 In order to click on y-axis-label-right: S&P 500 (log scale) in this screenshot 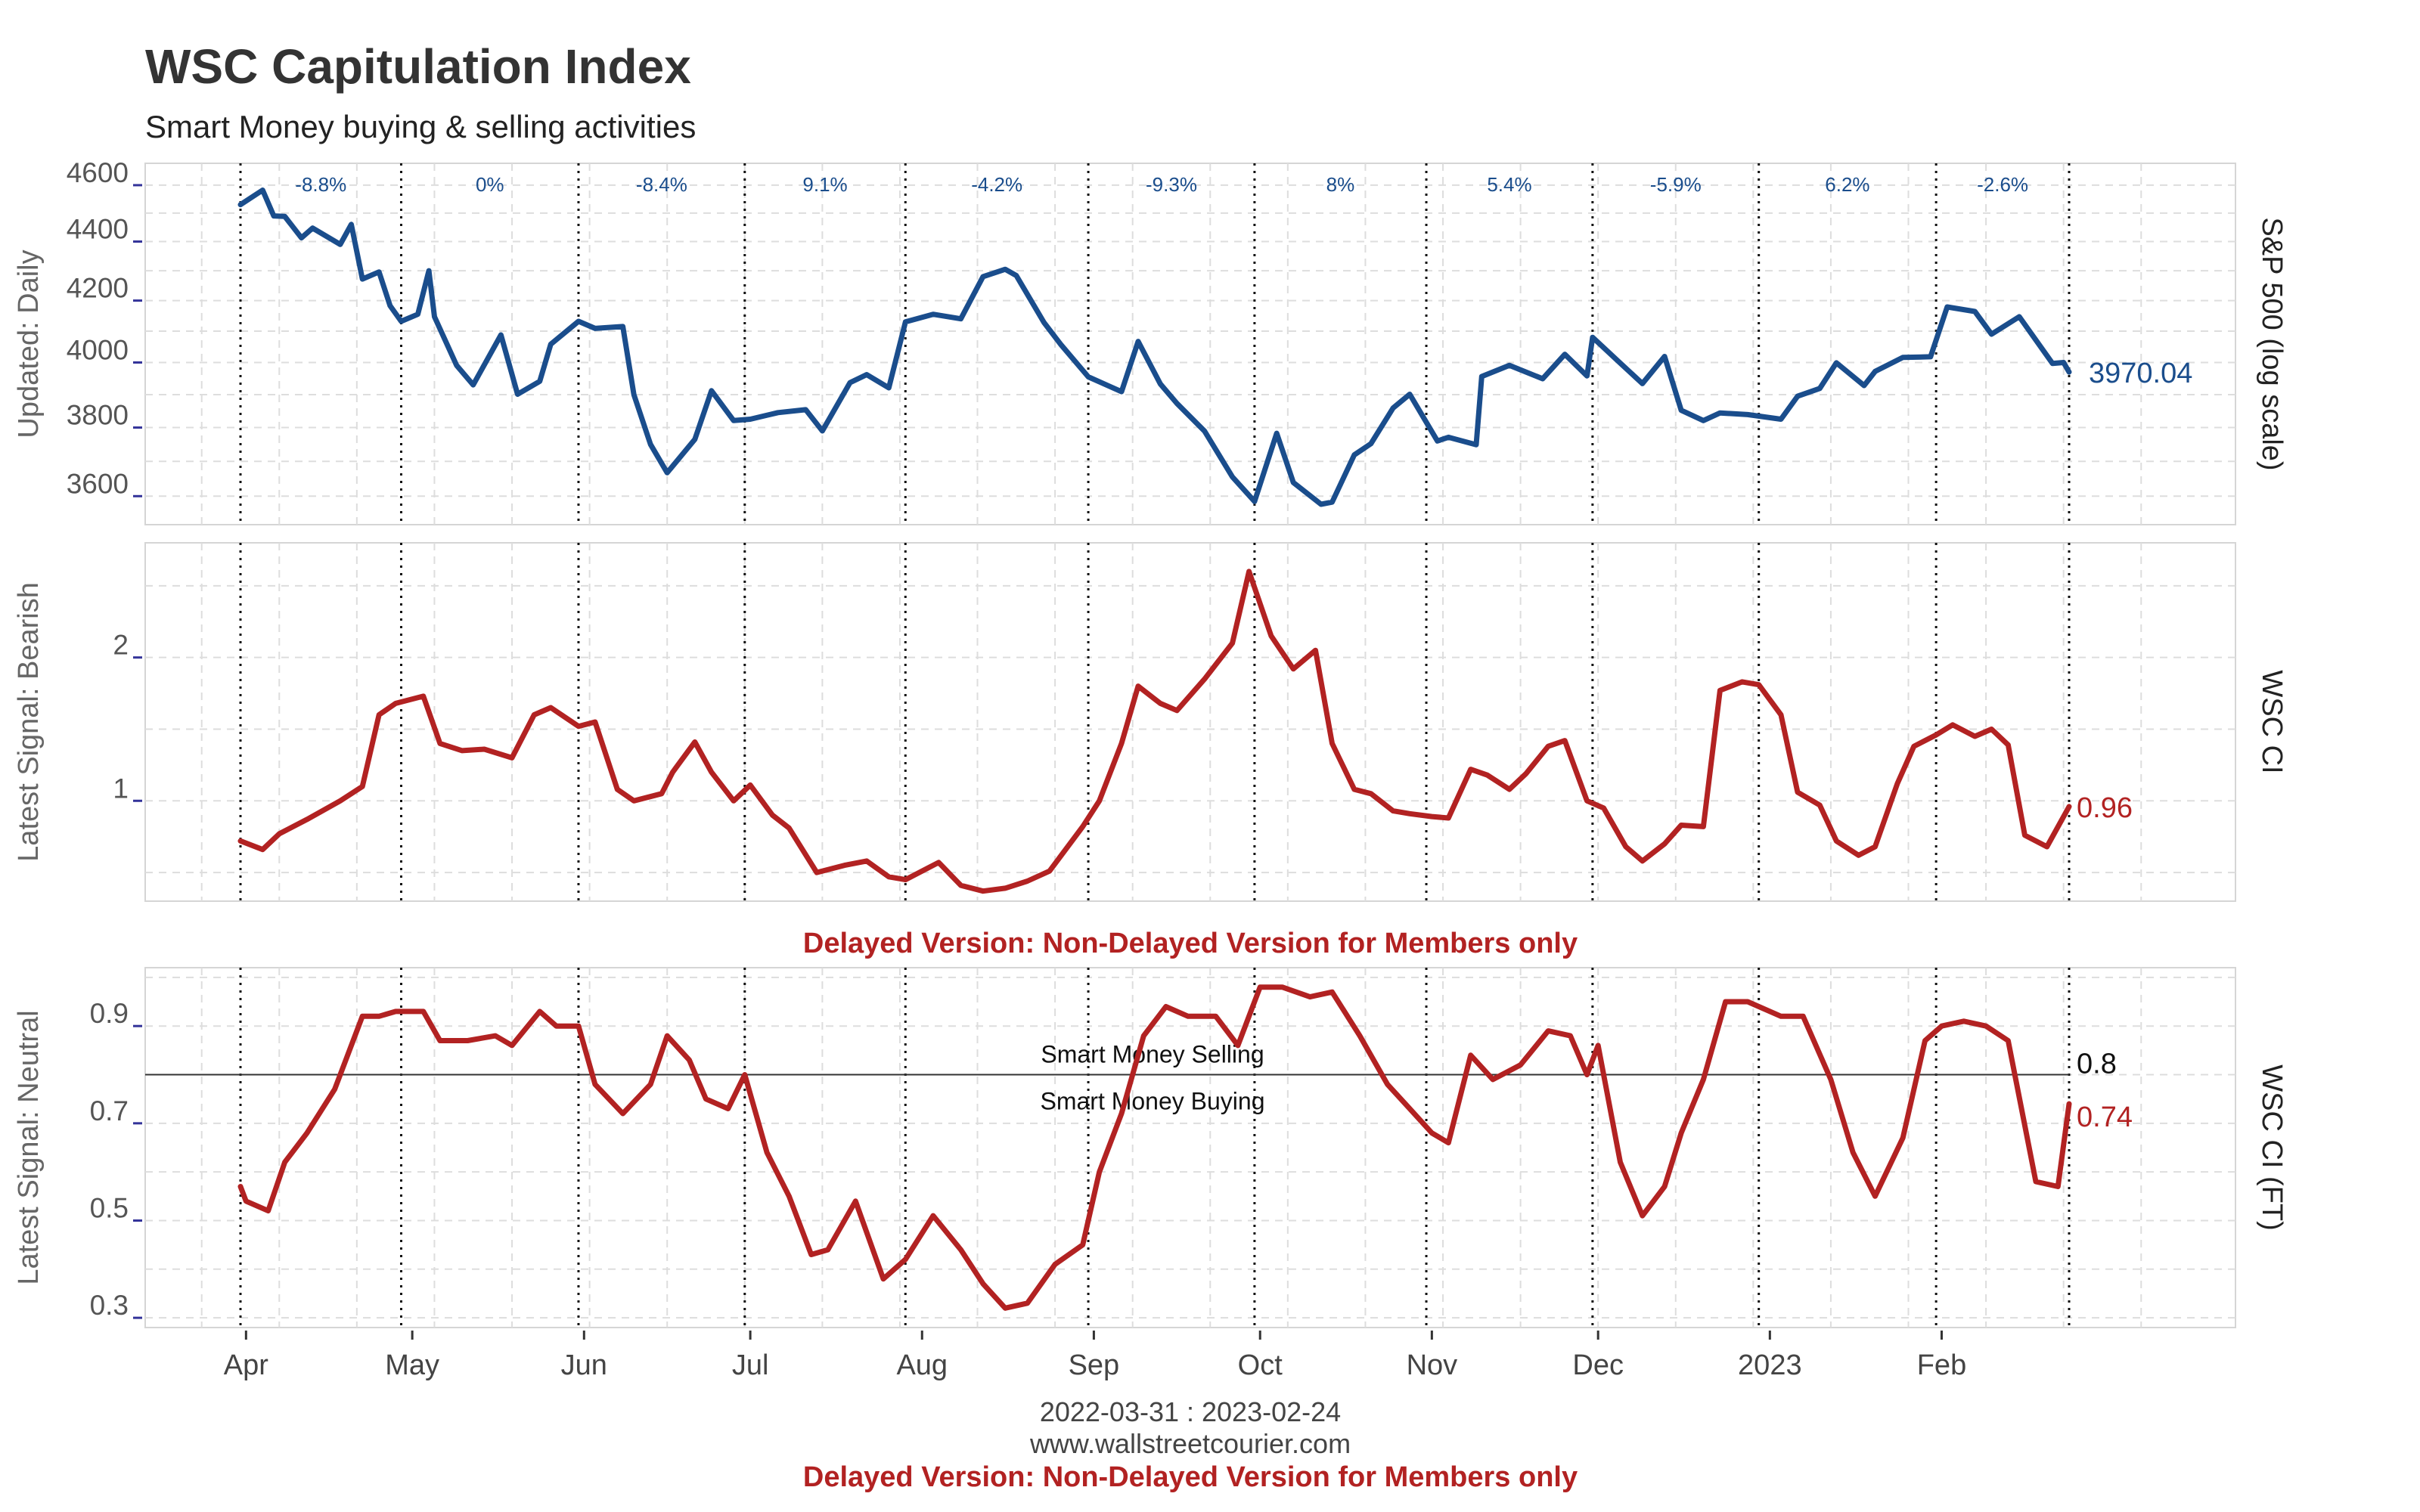, I will do `click(2272, 343)`.